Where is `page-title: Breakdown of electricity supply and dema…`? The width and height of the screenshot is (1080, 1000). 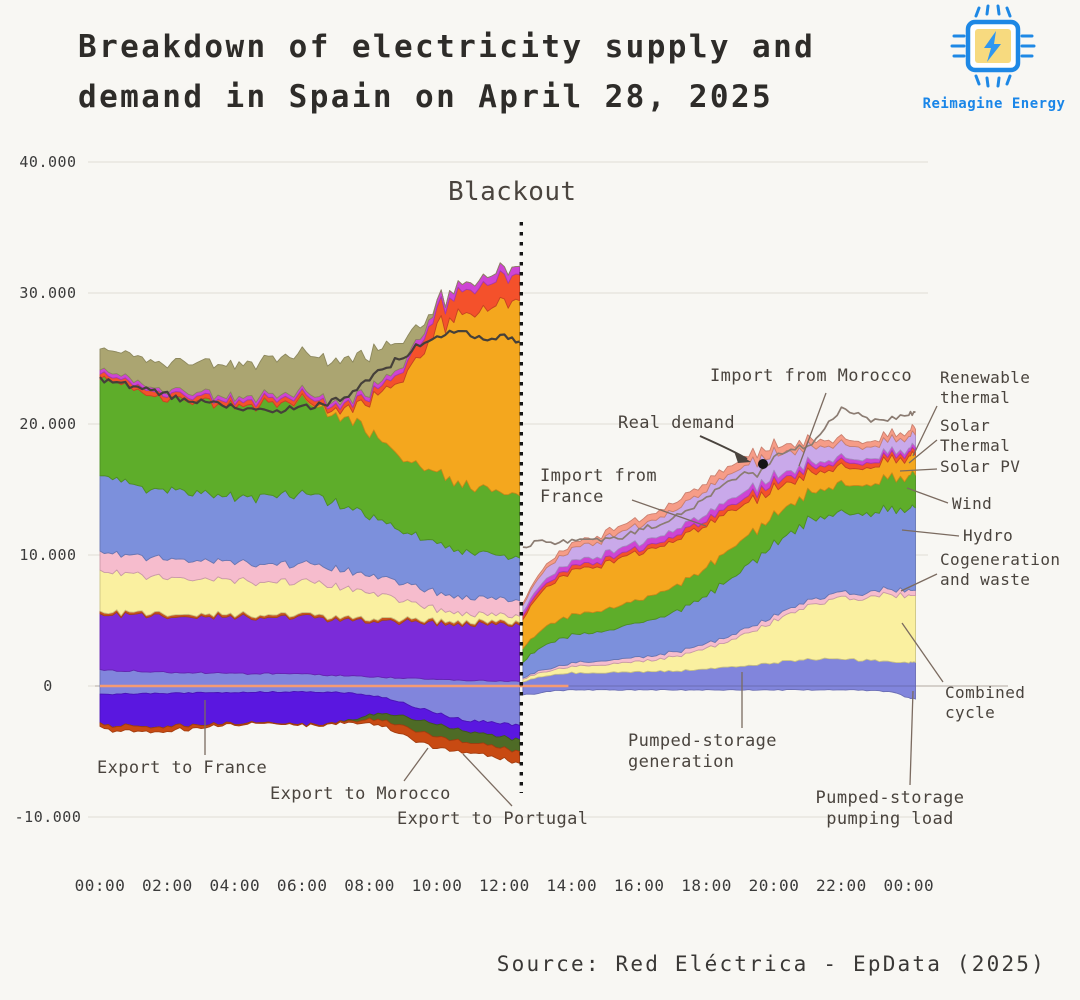 page-title: Breakdown of electricity supply and dema… is located at coordinates (488, 72).